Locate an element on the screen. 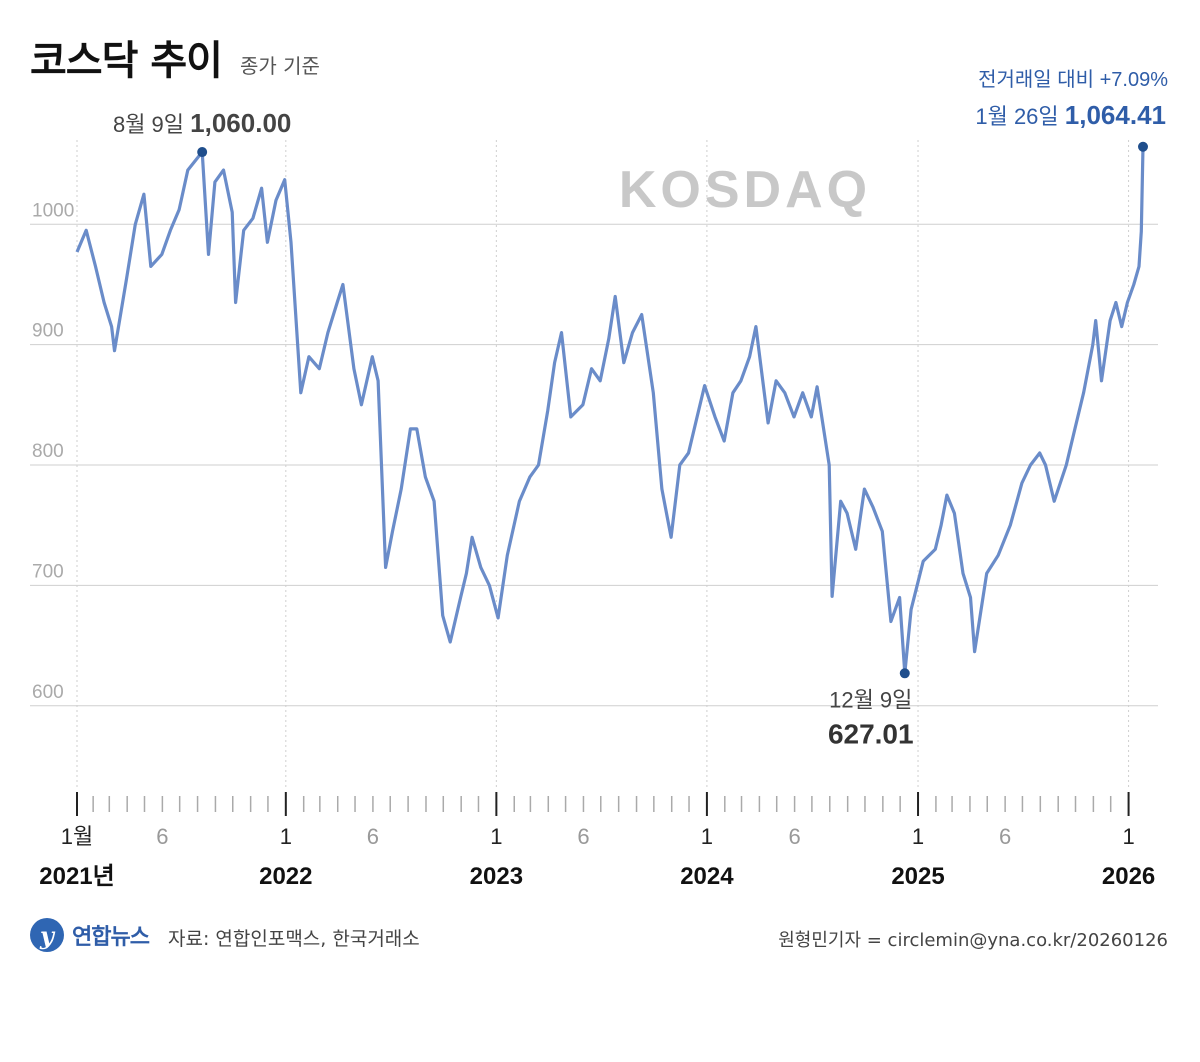 The image size is (1200, 1062). latest-change-note: 전거래일 대비 +7.09% is located at coordinates (1073, 79).